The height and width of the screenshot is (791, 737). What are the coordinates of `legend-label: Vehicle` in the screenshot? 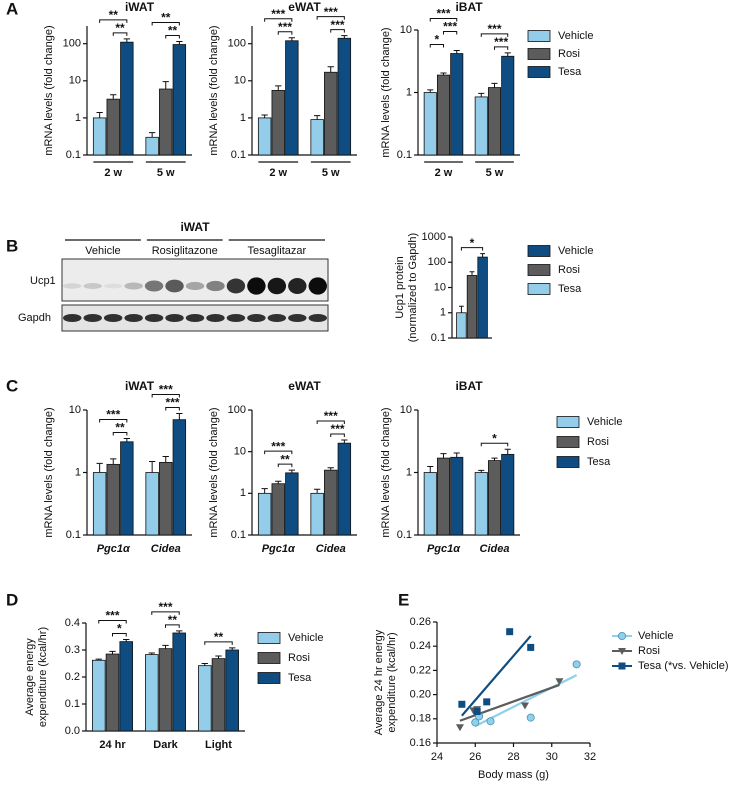 It's located at (604, 422).